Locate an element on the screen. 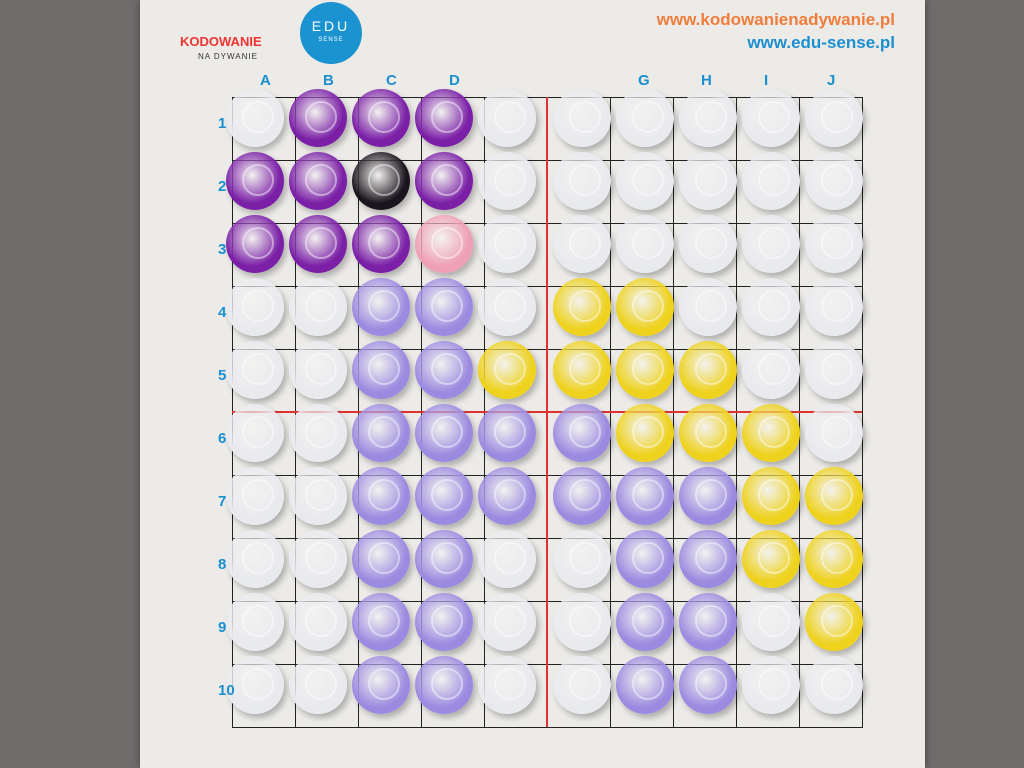 The image size is (1024, 768). kodowanie-logo: KODOWANIE NA DYWANIE is located at coordinates (231, 35).